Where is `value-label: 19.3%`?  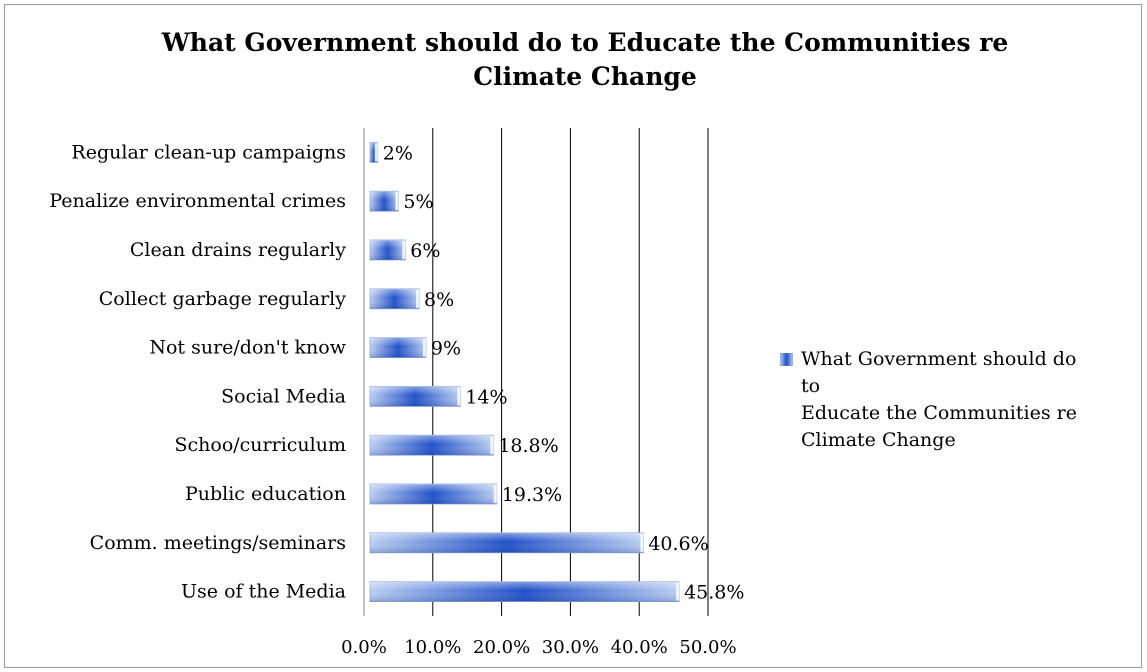 value-label: 19.3% is located at coordinates (532, 495).